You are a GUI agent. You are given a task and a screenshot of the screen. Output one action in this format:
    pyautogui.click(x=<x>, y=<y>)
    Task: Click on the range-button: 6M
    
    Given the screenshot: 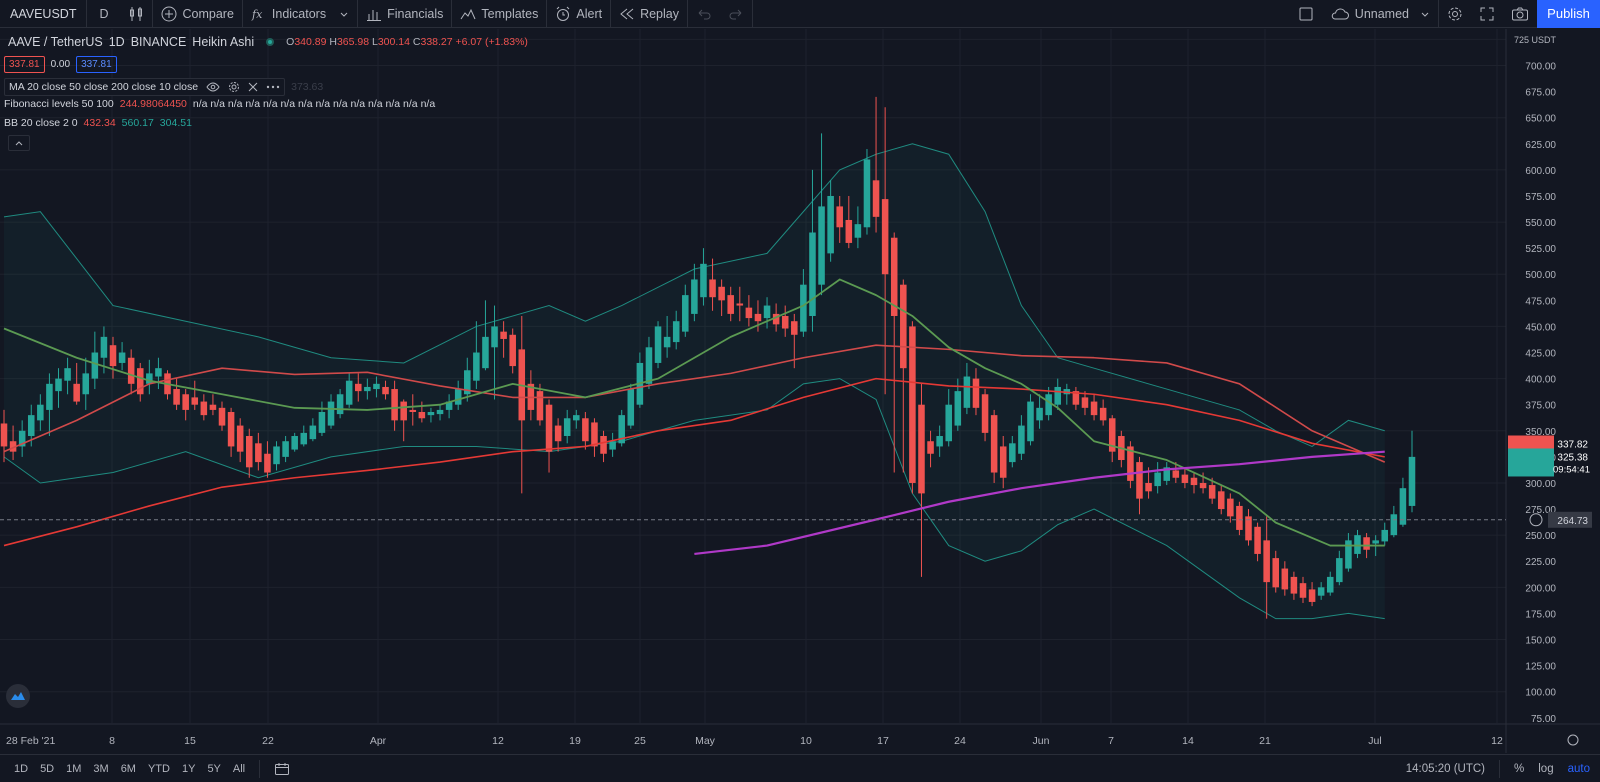 What is the action you would take?
    pyautogui.click(x=128, y=768)
    